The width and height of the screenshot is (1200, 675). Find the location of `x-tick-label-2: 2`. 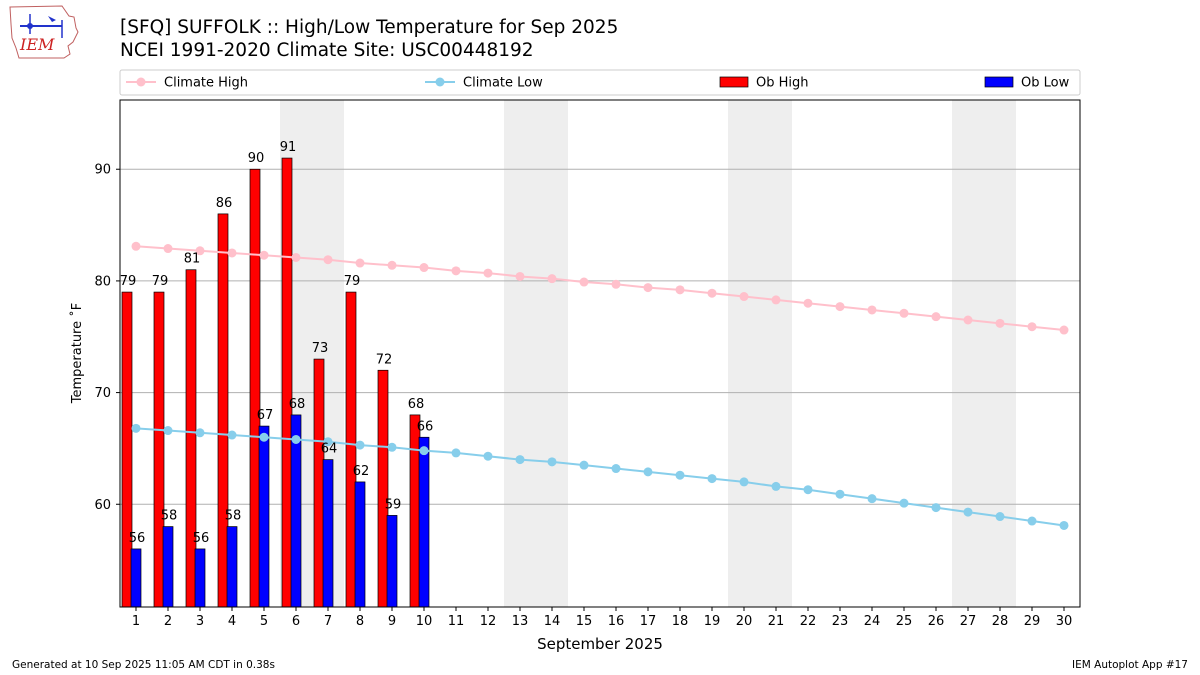

x-tick-label-2: 2 is located at coordinates (168, 621).